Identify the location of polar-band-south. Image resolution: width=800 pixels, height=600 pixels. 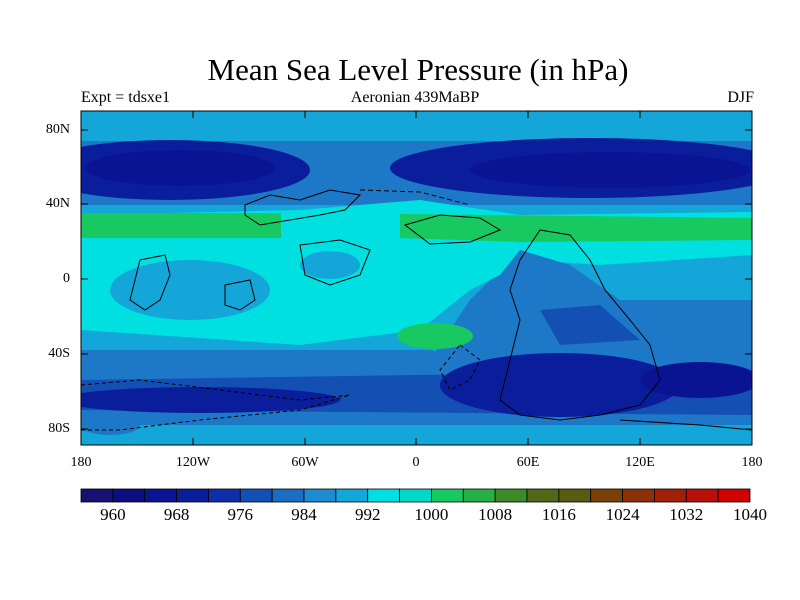
(416, 435).